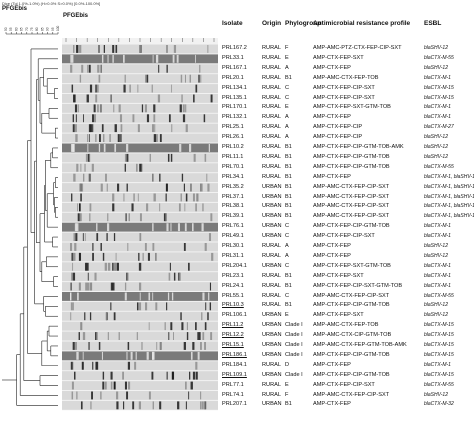 The width and height of the screenshot is (474, 427). What do you see at coordinates (348, 277) in the screenshot?
I see `table-row: PRL23.1 RURAL B1 AMP-CTX-FEP-SXT blaCTX-M-1` at bounding box center [348, 277].